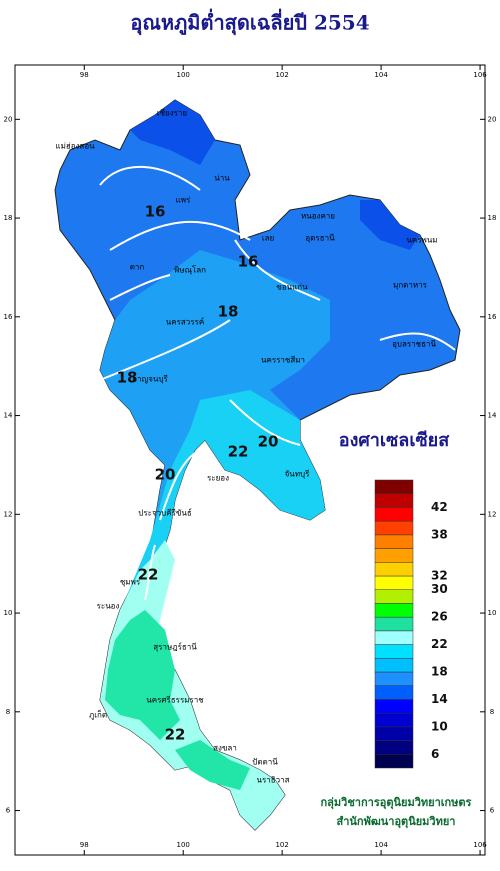  Describe the element at coordinates (421, 240) in the screenshot. I see `place-label: นครพนม` at that location.